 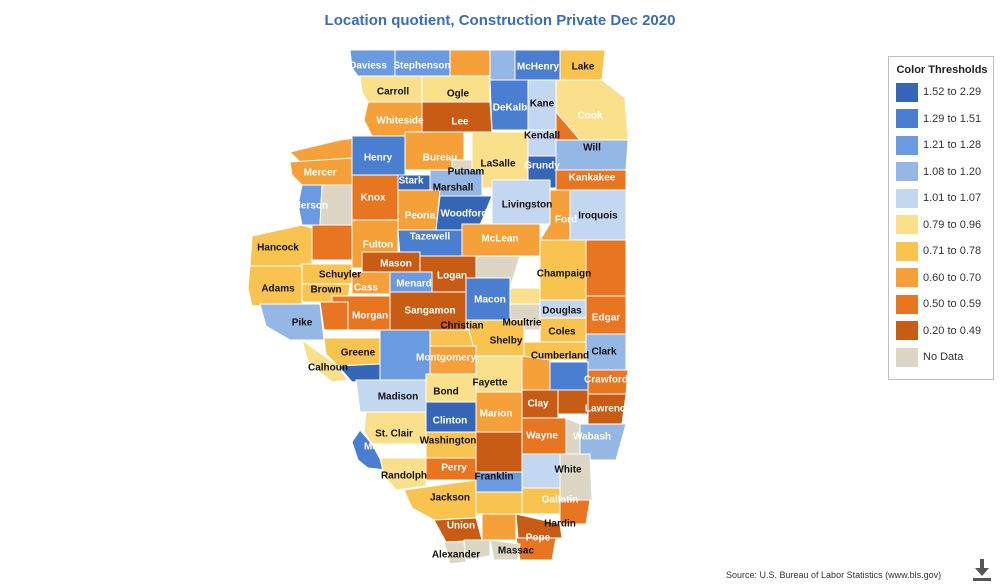 I want to click on county-label: Putnam, so click(x=466, y=172).